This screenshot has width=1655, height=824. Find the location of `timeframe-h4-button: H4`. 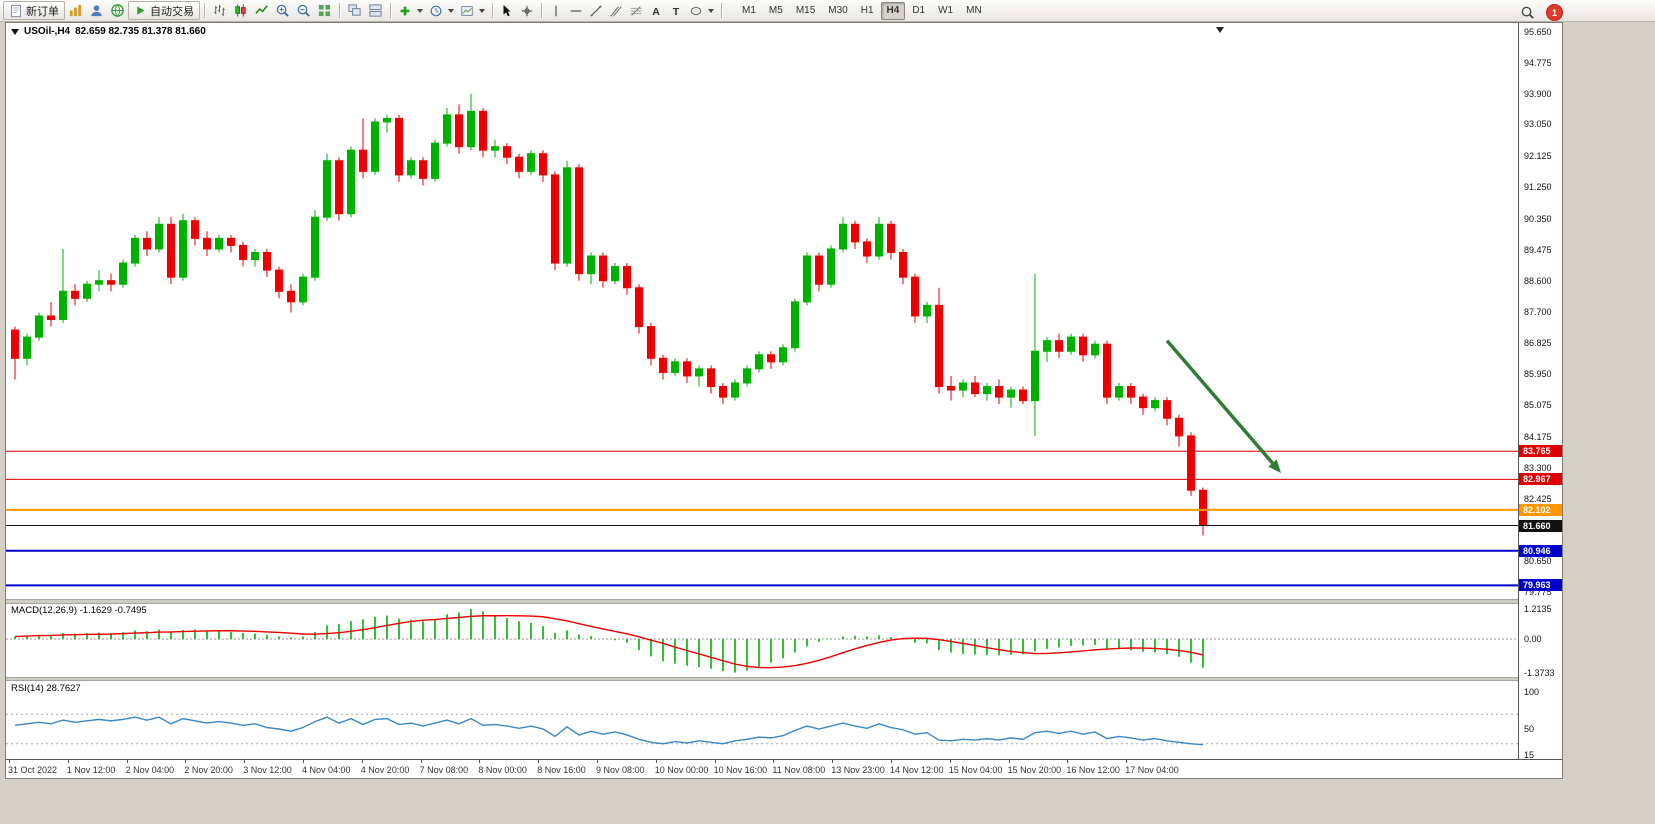

timeframe-h4-button: H4 is located at coordinates (893, 10).